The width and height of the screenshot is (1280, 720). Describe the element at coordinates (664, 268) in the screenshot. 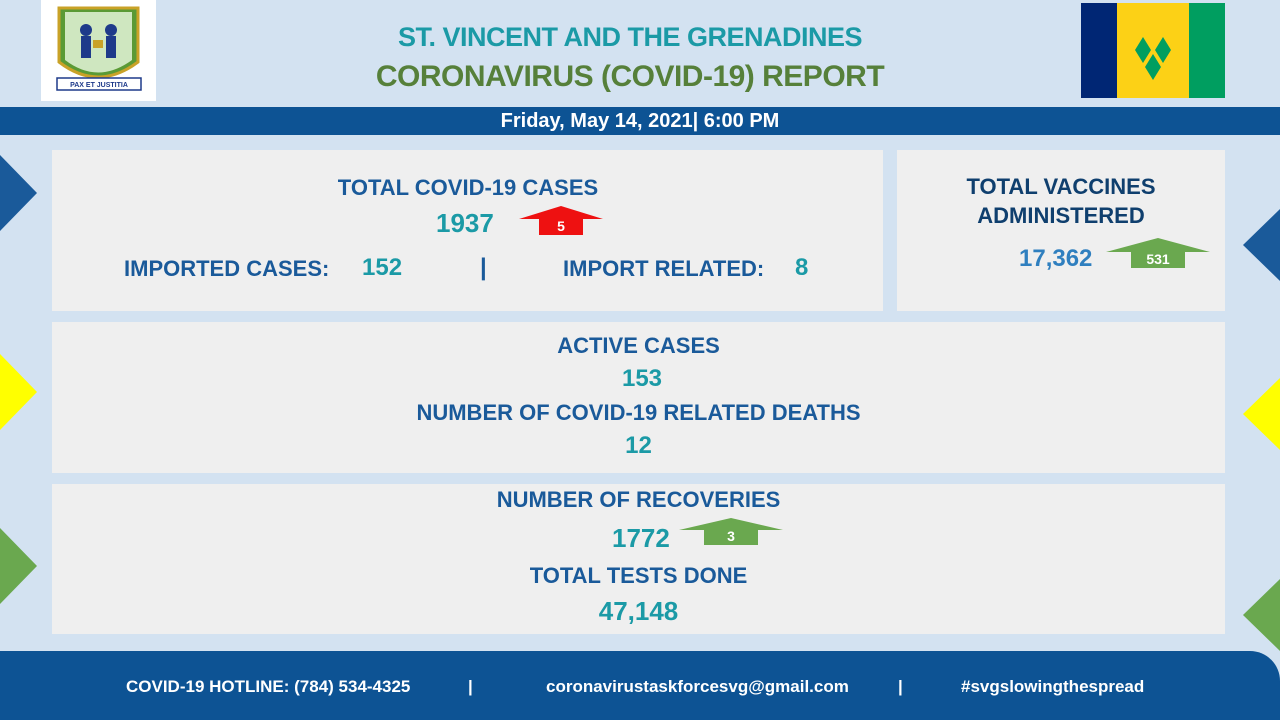

I see `import-related-label: IMPORT RELATED:` at that location.